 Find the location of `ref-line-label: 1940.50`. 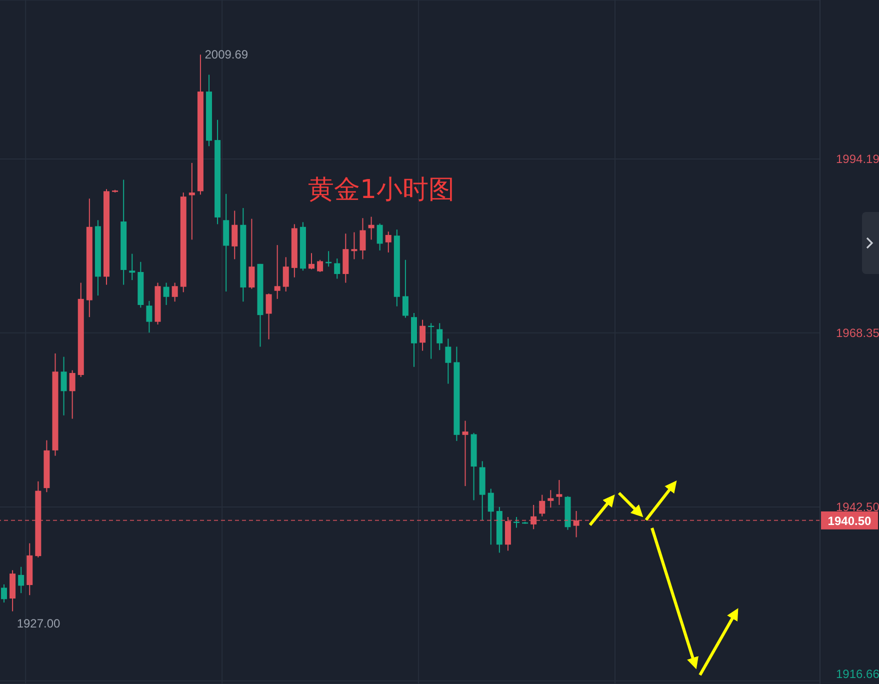

ref-line-label: 1940.50 is located at coordinates (850, 521).